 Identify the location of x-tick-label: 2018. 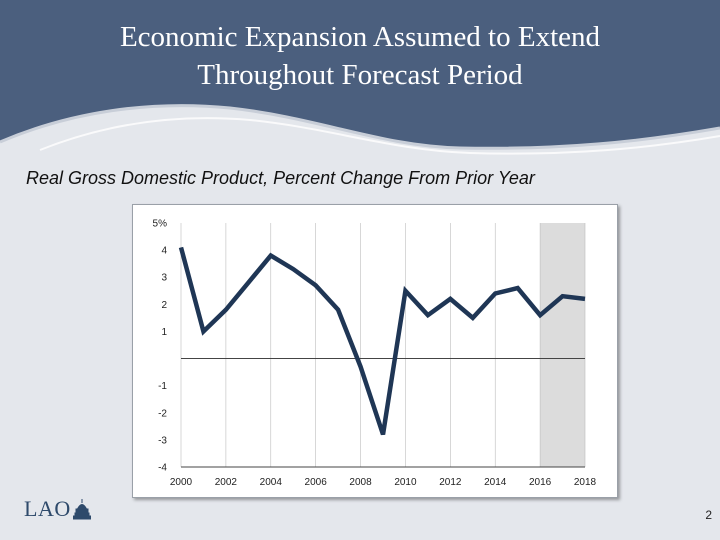
(585, 482).